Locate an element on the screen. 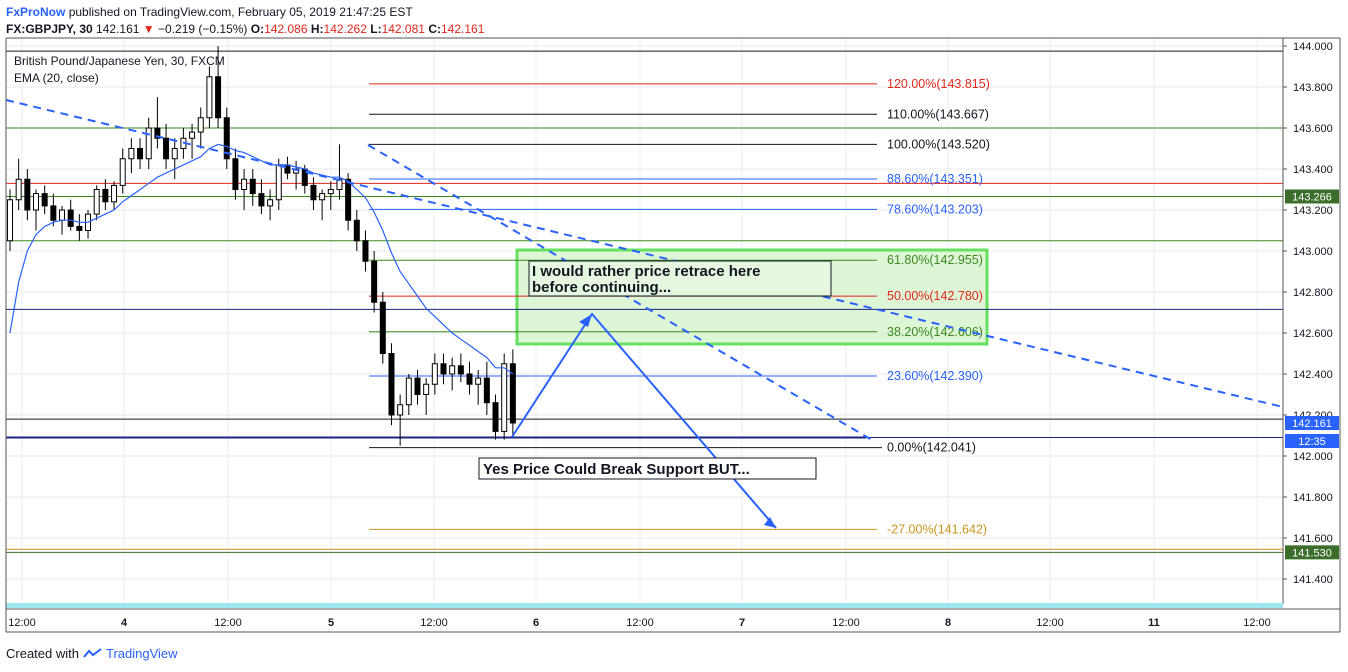  time-tick-label: 7 is located at coordinates (742, 623).